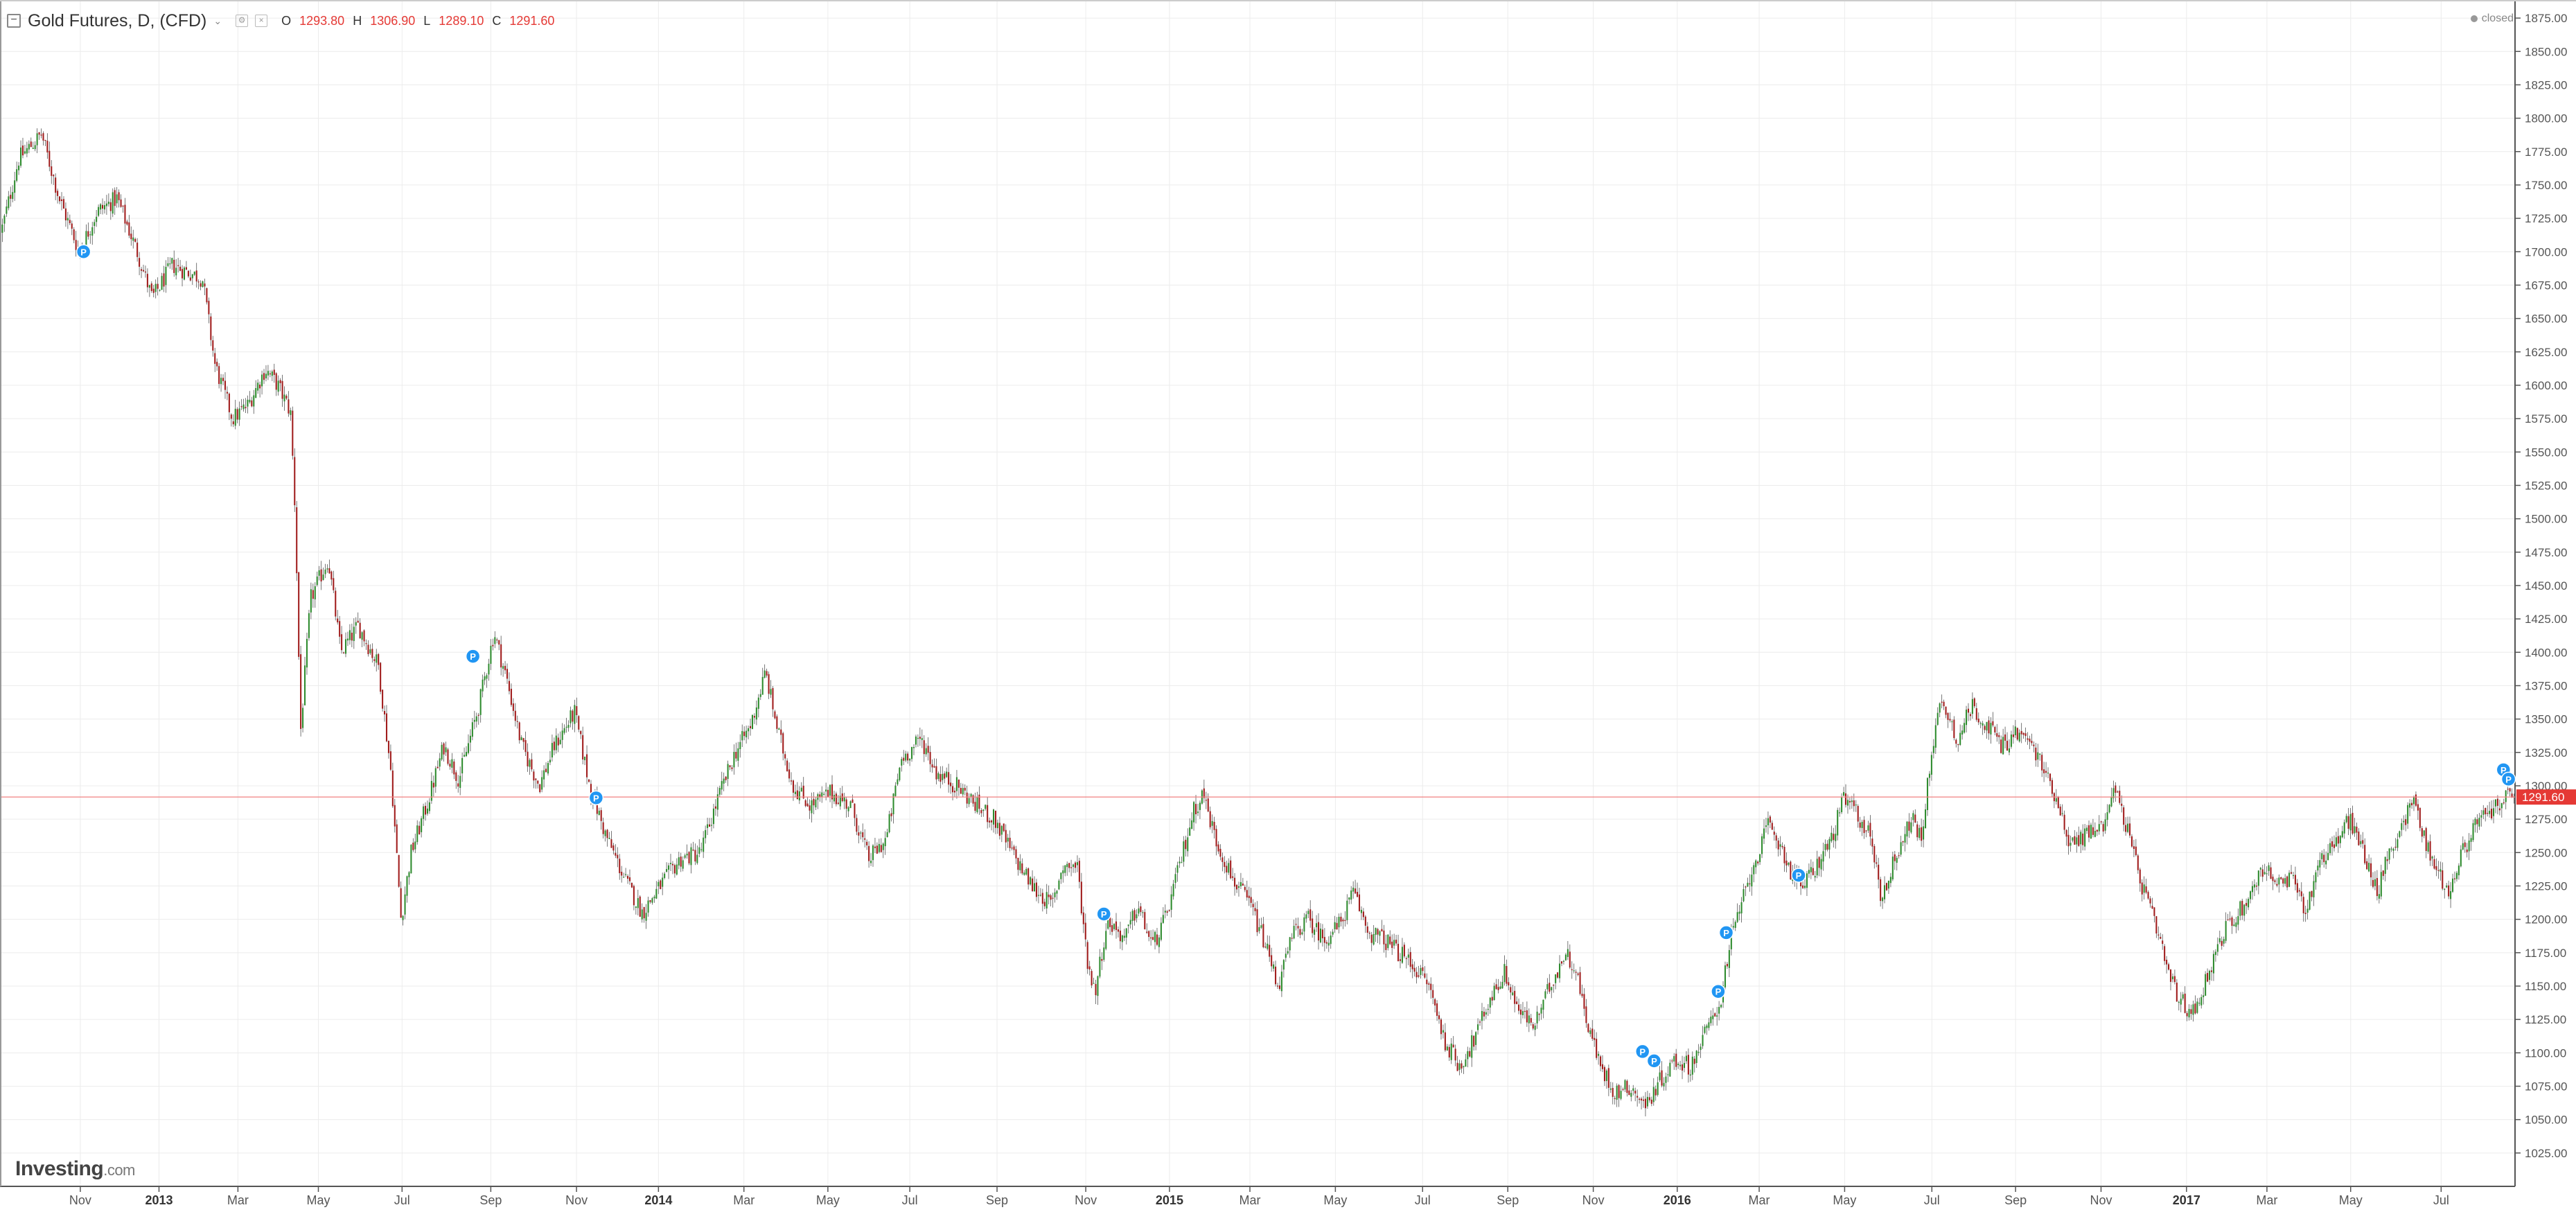 The height and width of the screenshot is (1212, 2576). Describe the element at coordinates (118, 20) in the screenshot. I see `instrument-title: Gold Futures, D, (CFD)` at that location.